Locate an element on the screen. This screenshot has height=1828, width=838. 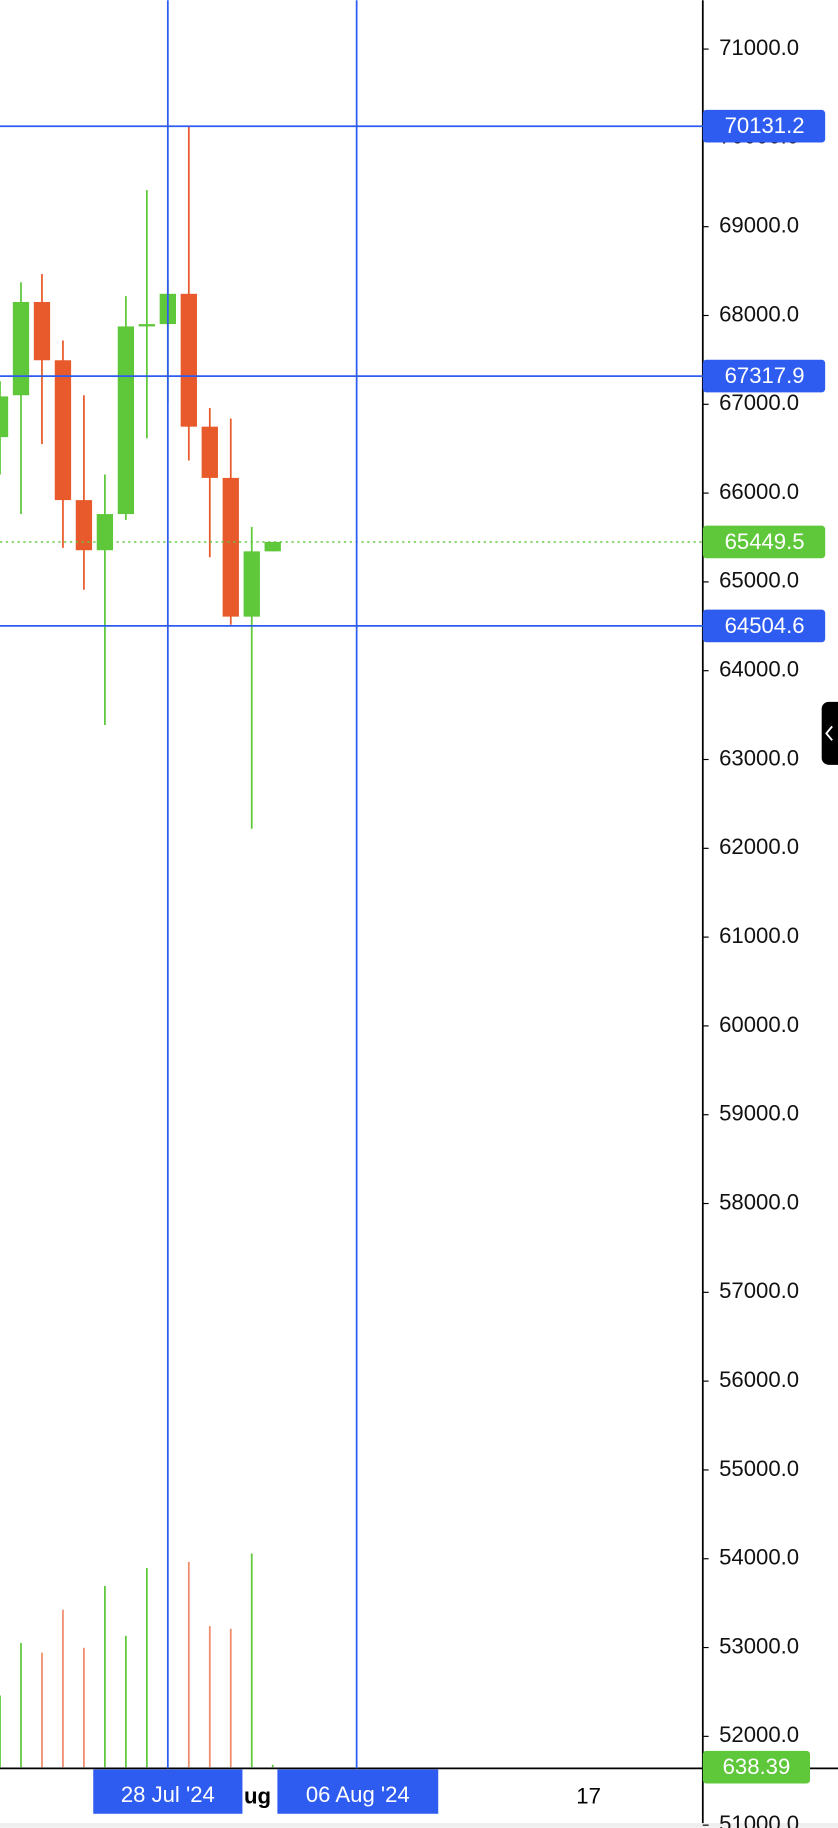
price-tag-label: 64504.6 is located at coordinates (765, 625).